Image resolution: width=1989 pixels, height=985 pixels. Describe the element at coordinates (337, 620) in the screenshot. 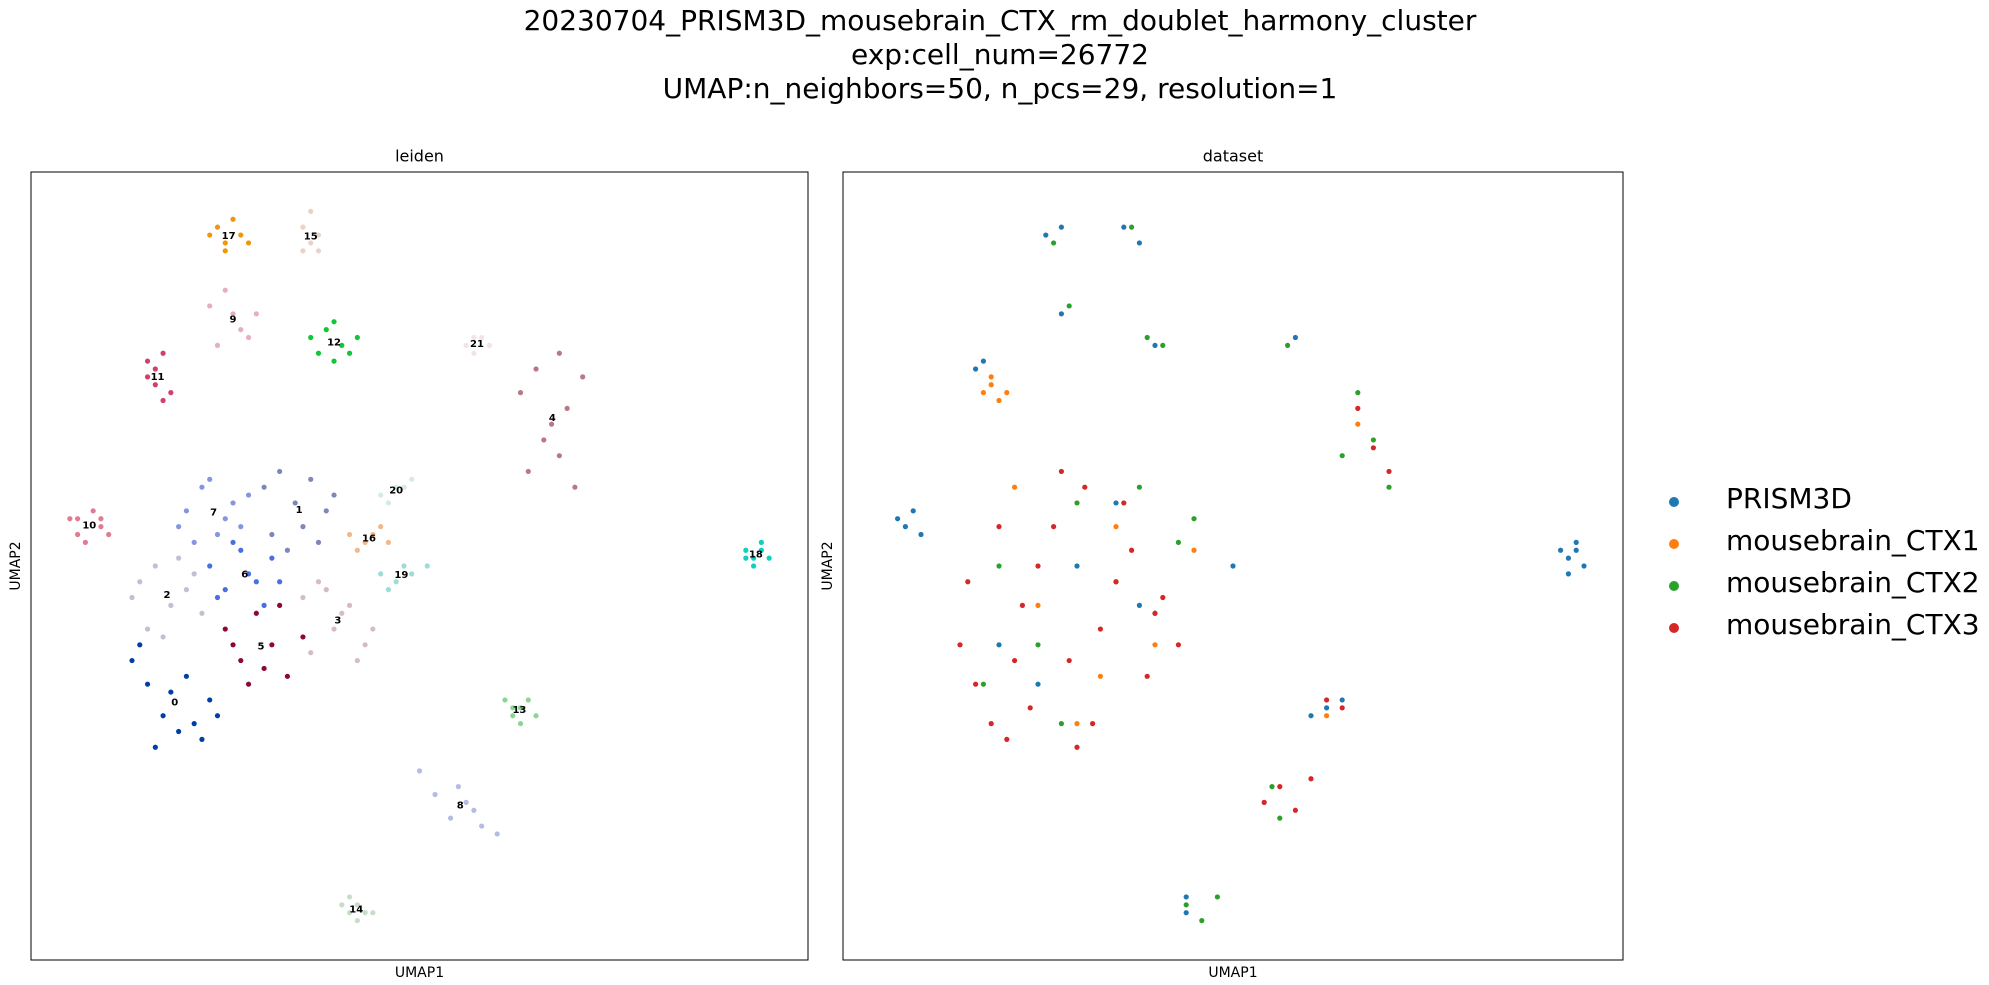

I see `cluster-label: 3` at that location.